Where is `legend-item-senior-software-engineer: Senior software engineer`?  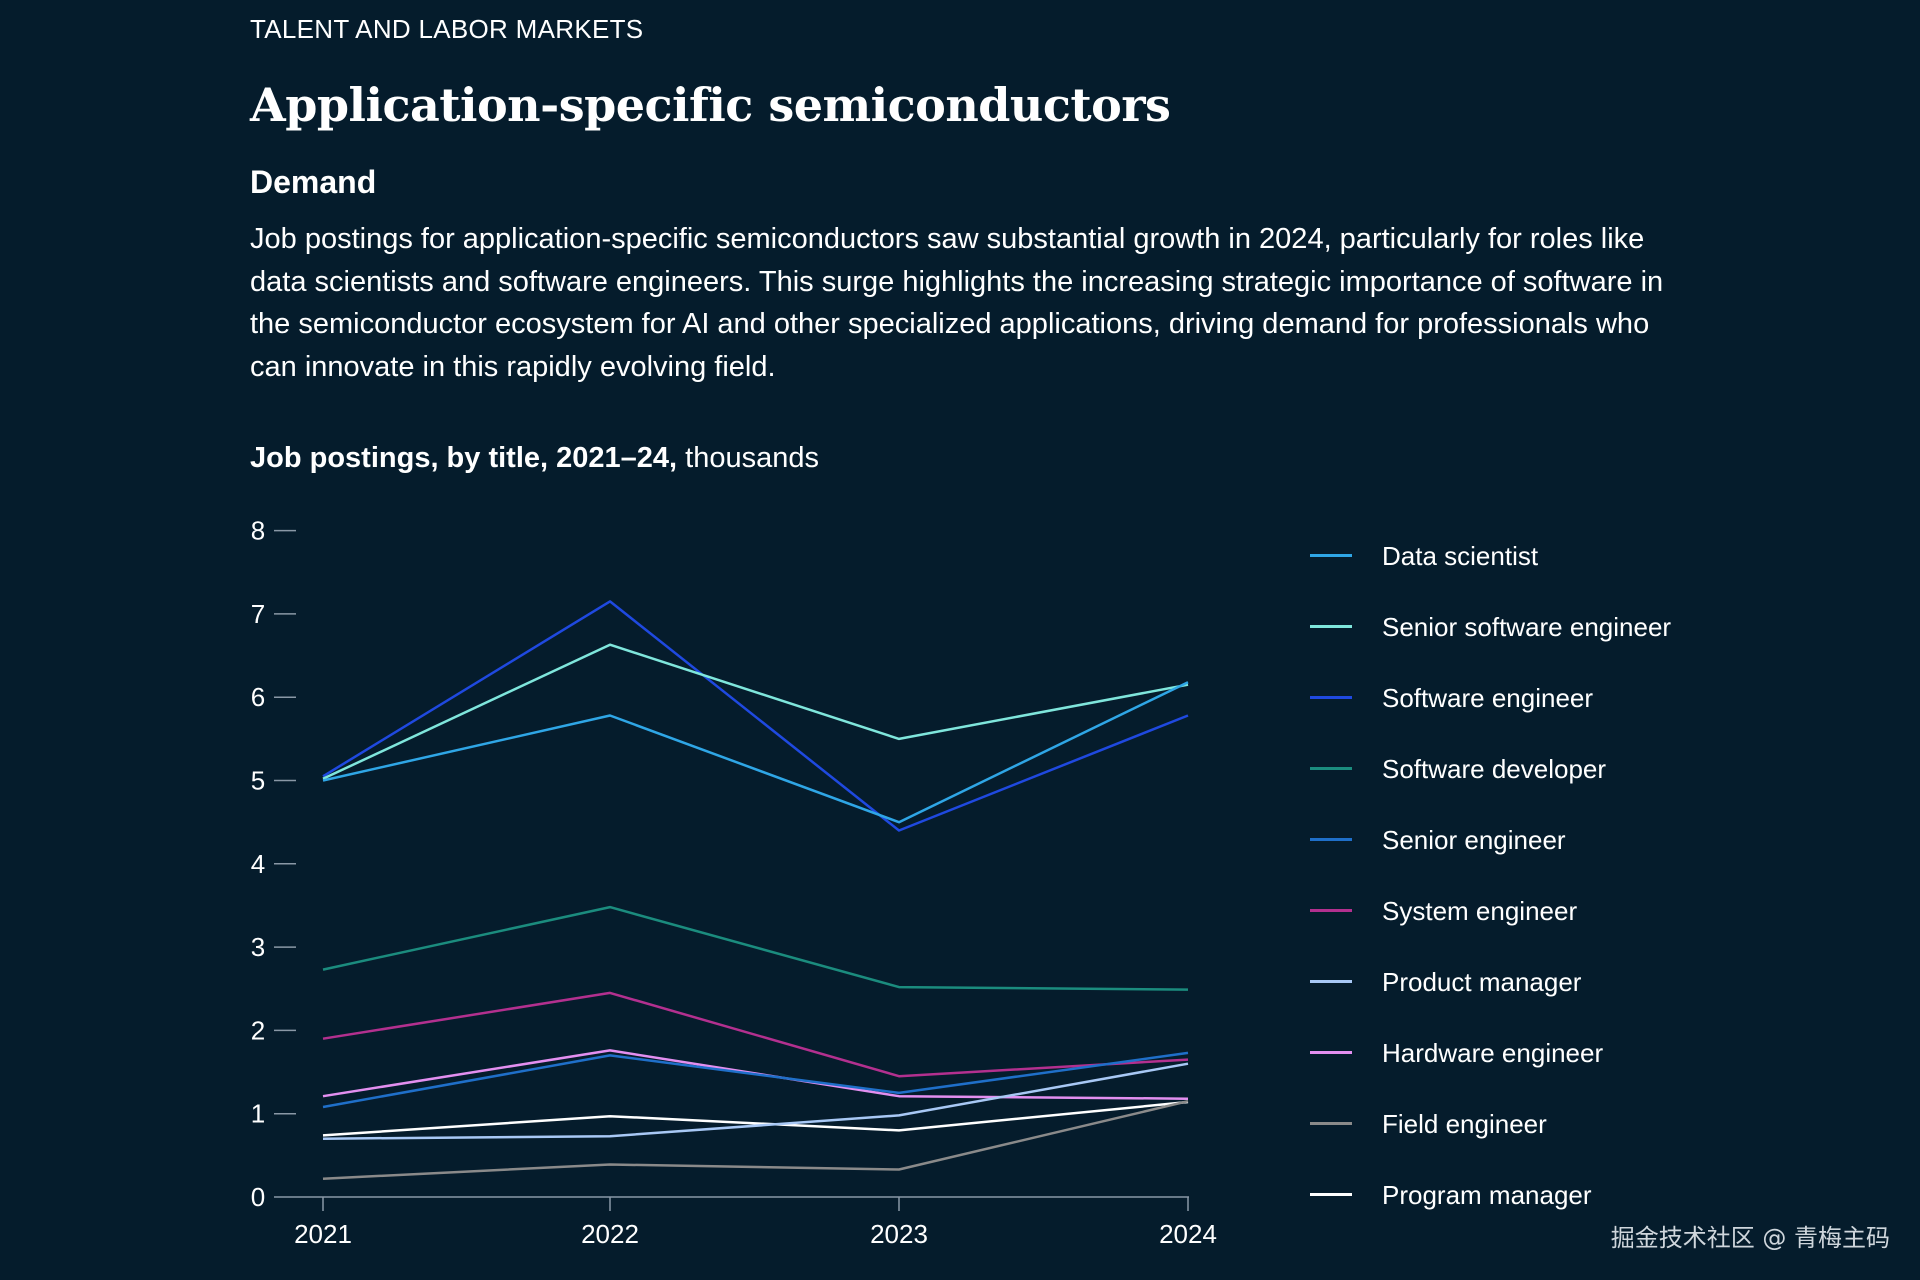 legend-item-senior-software-engineer: Senior software engineer is located at coordinates (1490, 626).